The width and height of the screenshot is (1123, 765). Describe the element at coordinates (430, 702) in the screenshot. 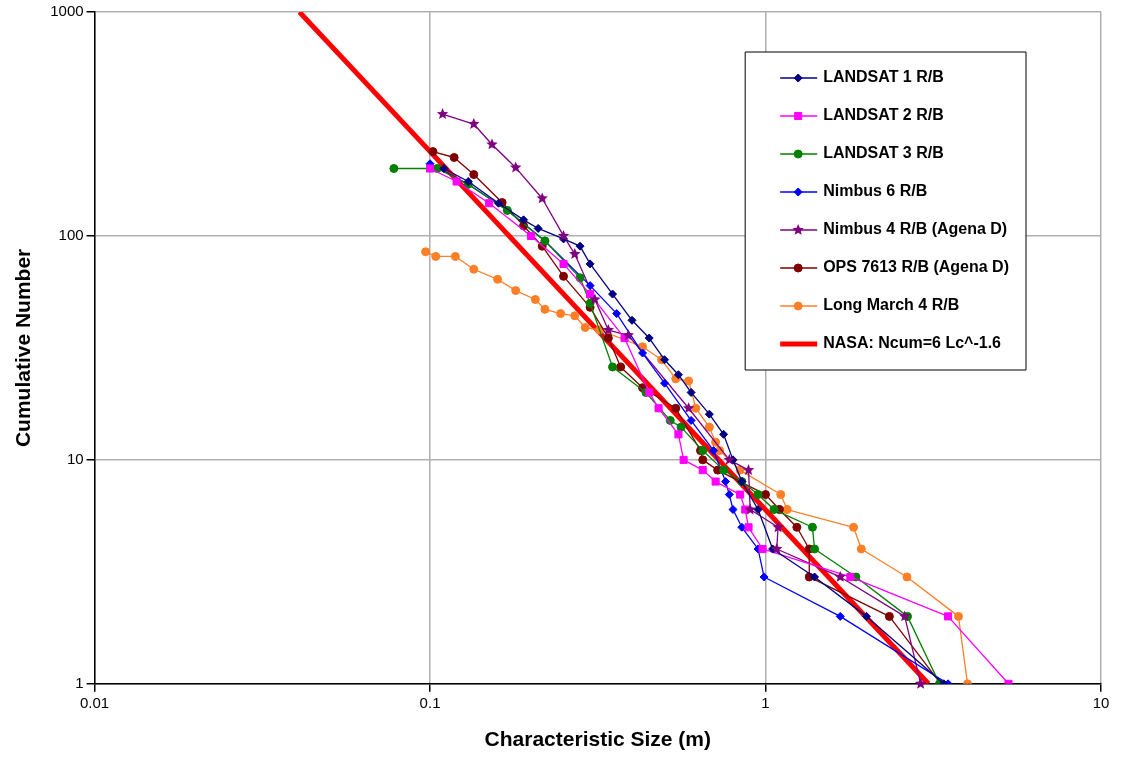

I see `x-tick-label: 0.1` at that location.